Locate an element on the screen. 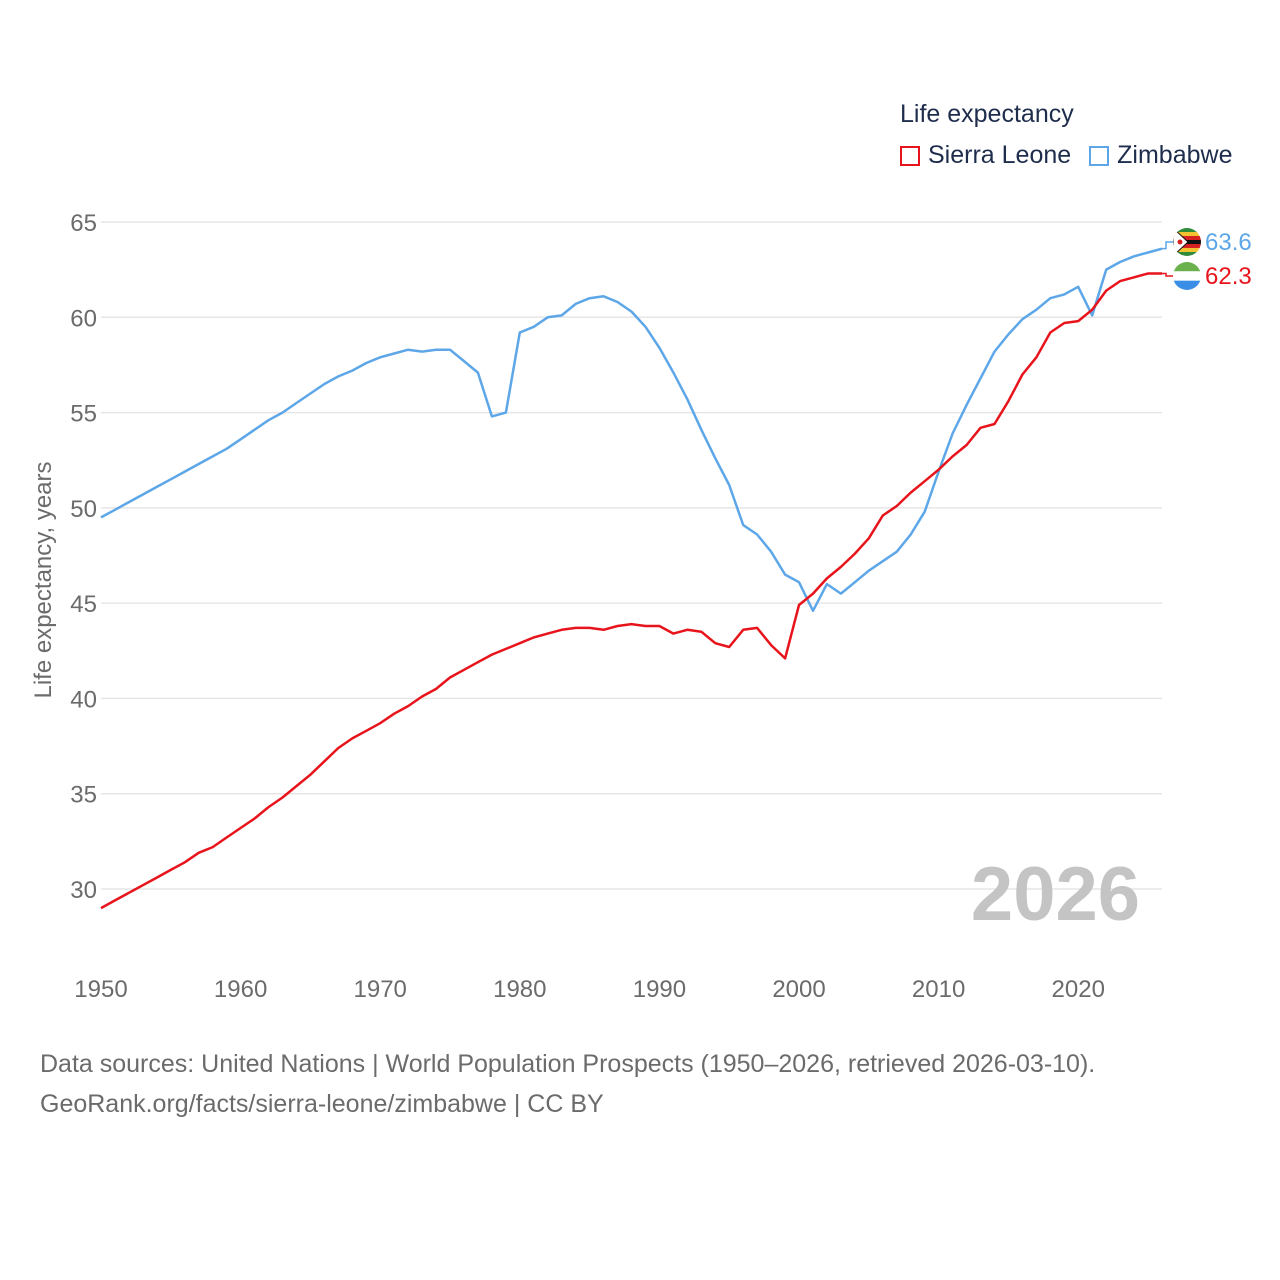 Image resolution: width=1280 pixels, height=1280 pixels. y-tick-label: 50 is located at coordinates (83, 509).